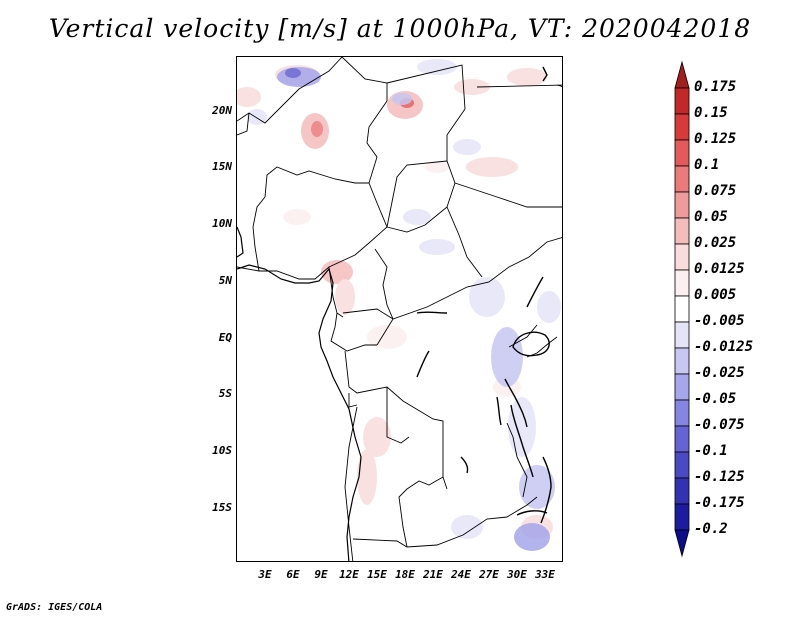  What do you see at coordinates (711, 529) in the screenshot?
I see `colorbar-label: -0.2` at bounding box center [711, 529].